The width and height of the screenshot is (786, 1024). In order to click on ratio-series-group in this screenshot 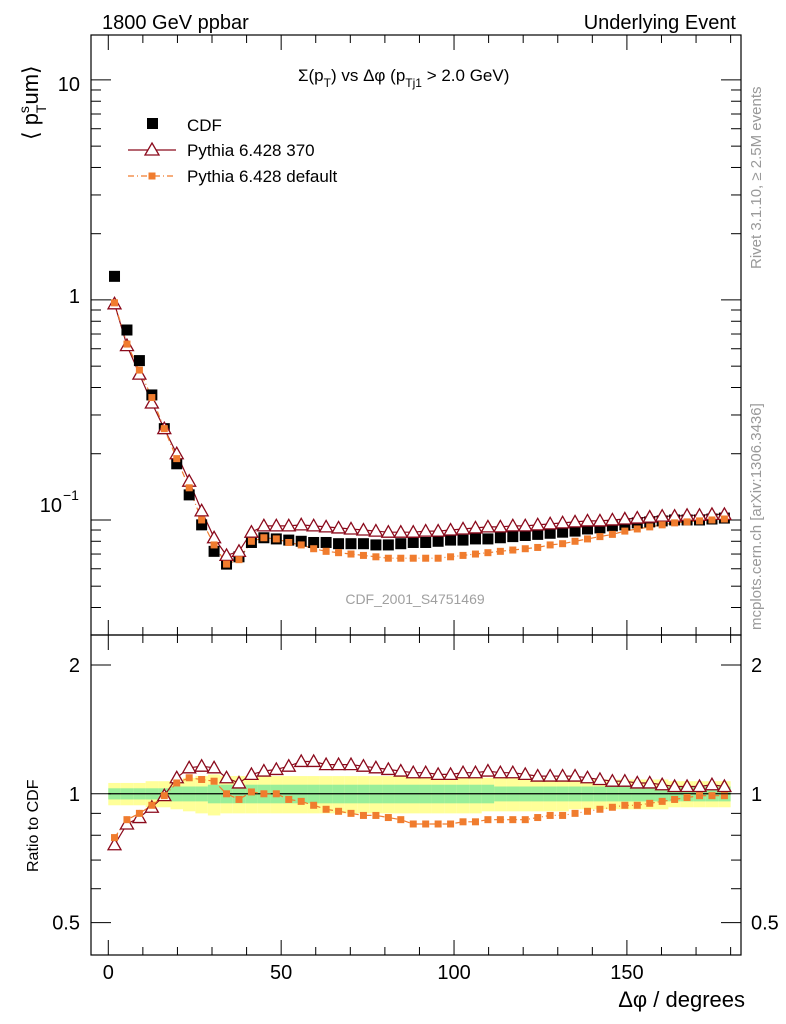, I will do `click(419, 802)`.